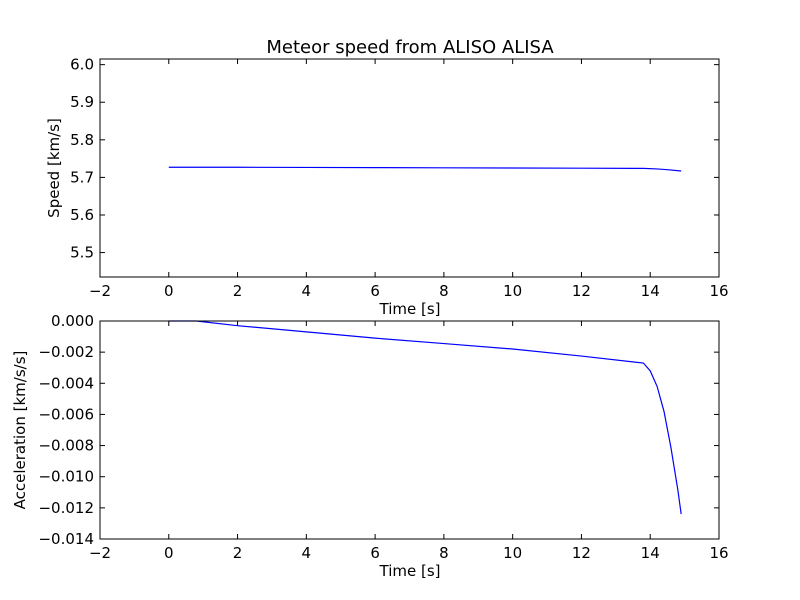 The width and height of the screenshot is (800, 600). Describe the element at coordinates (66, 414) in the screenshot. I see `acceleration-y-tick-label: −0.006` at that location.